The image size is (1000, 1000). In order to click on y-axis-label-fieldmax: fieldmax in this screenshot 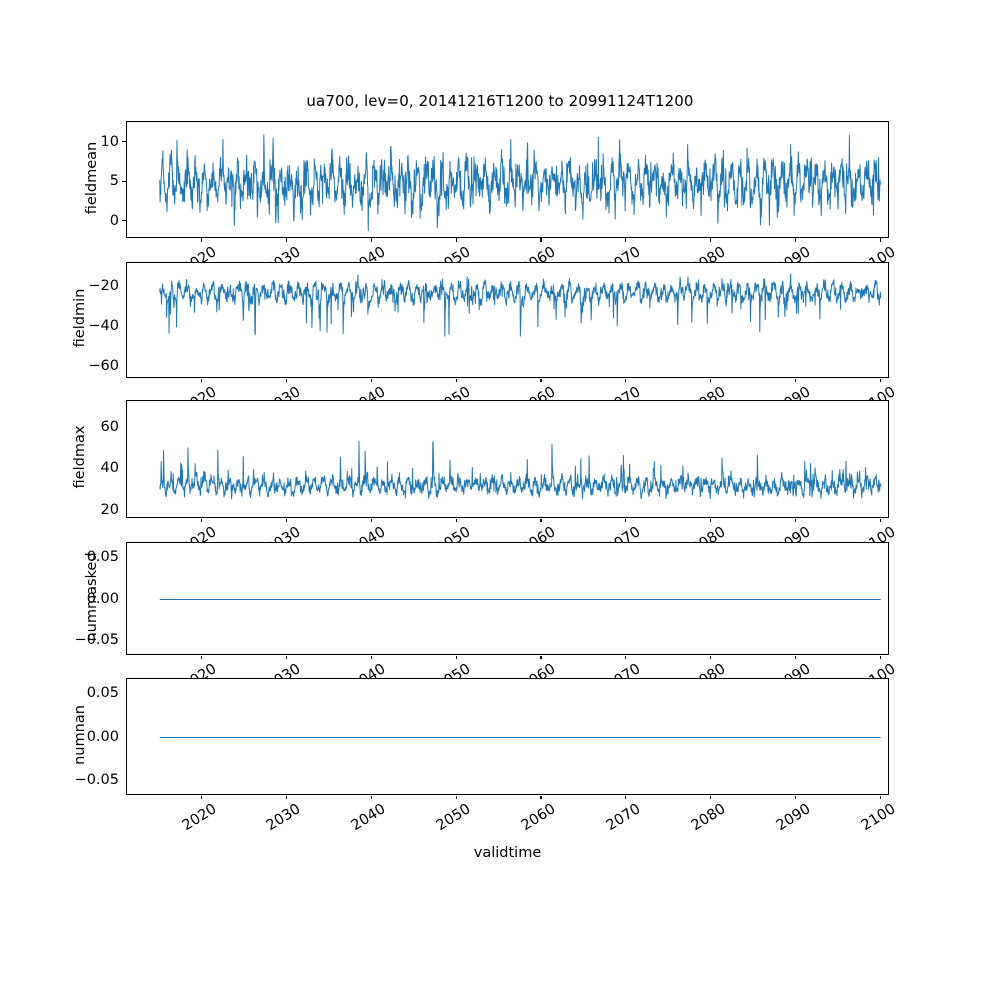, I will do `click(80, 457)`.